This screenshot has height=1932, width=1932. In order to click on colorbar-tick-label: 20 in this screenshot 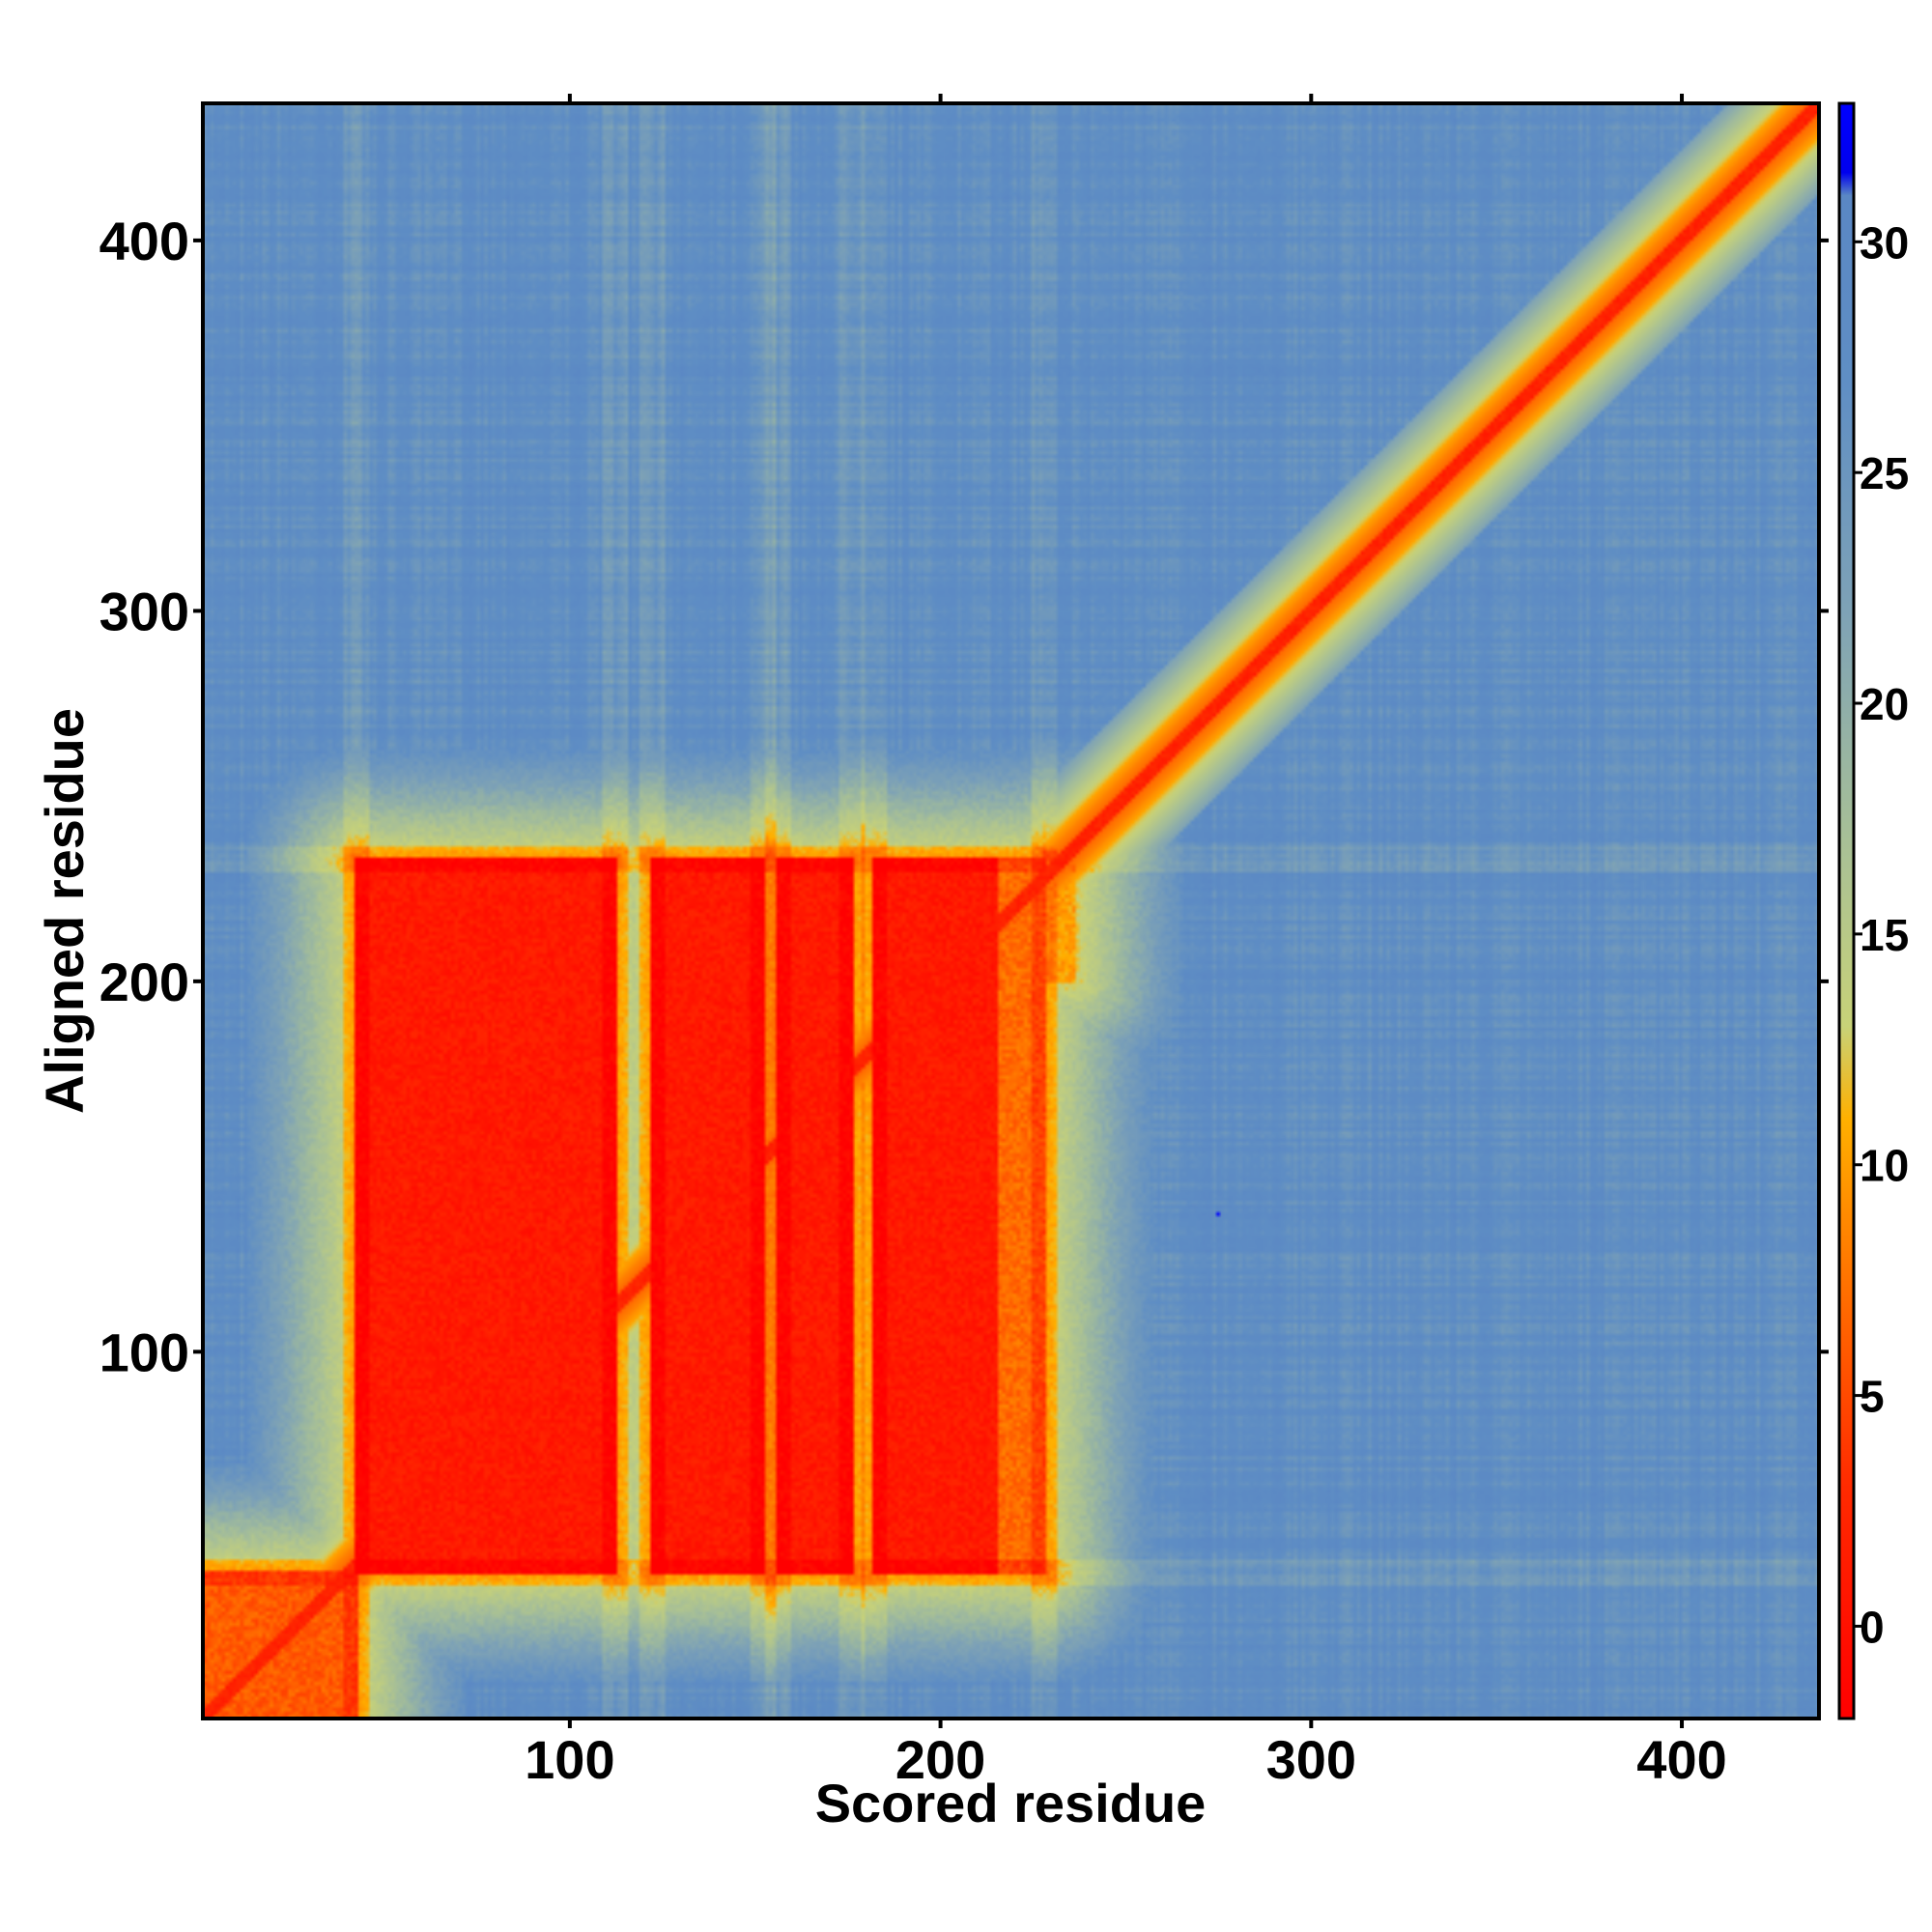, I will do `click(1884, 704)`.